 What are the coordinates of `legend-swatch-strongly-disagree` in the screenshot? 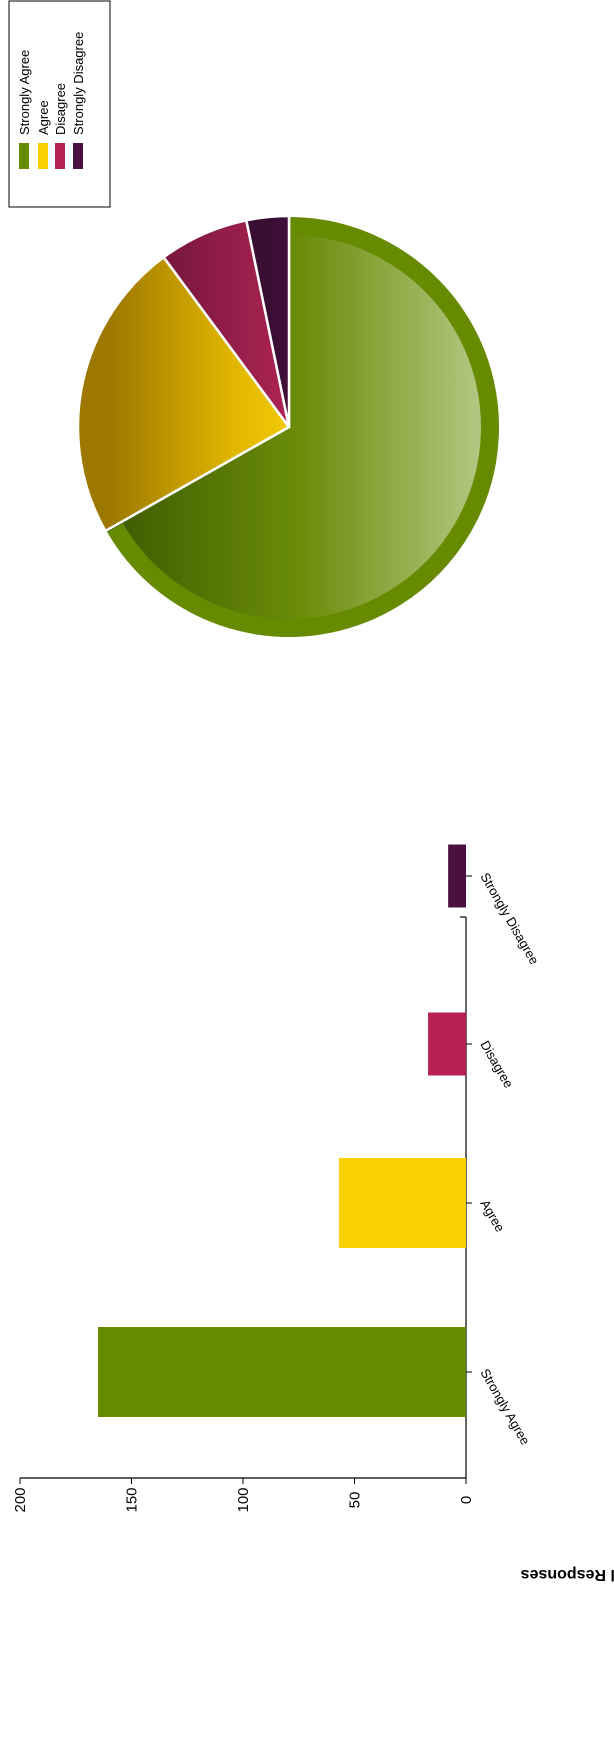 It's located at (78, 156).